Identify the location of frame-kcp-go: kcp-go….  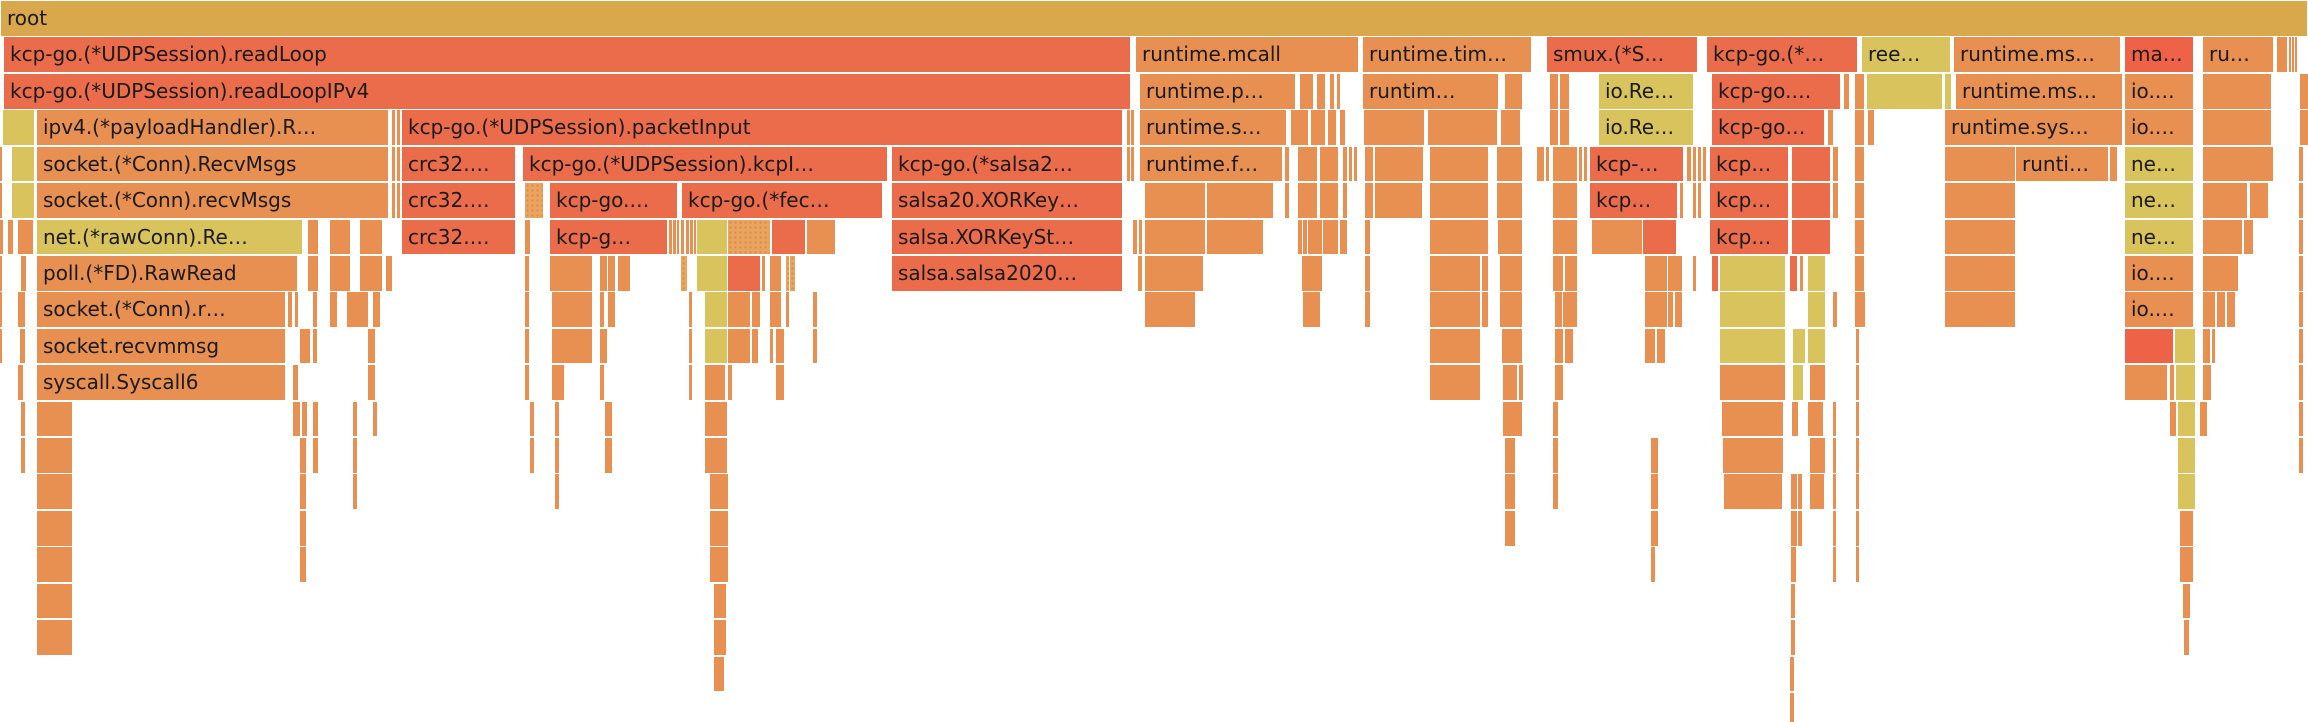
(1768, 127).